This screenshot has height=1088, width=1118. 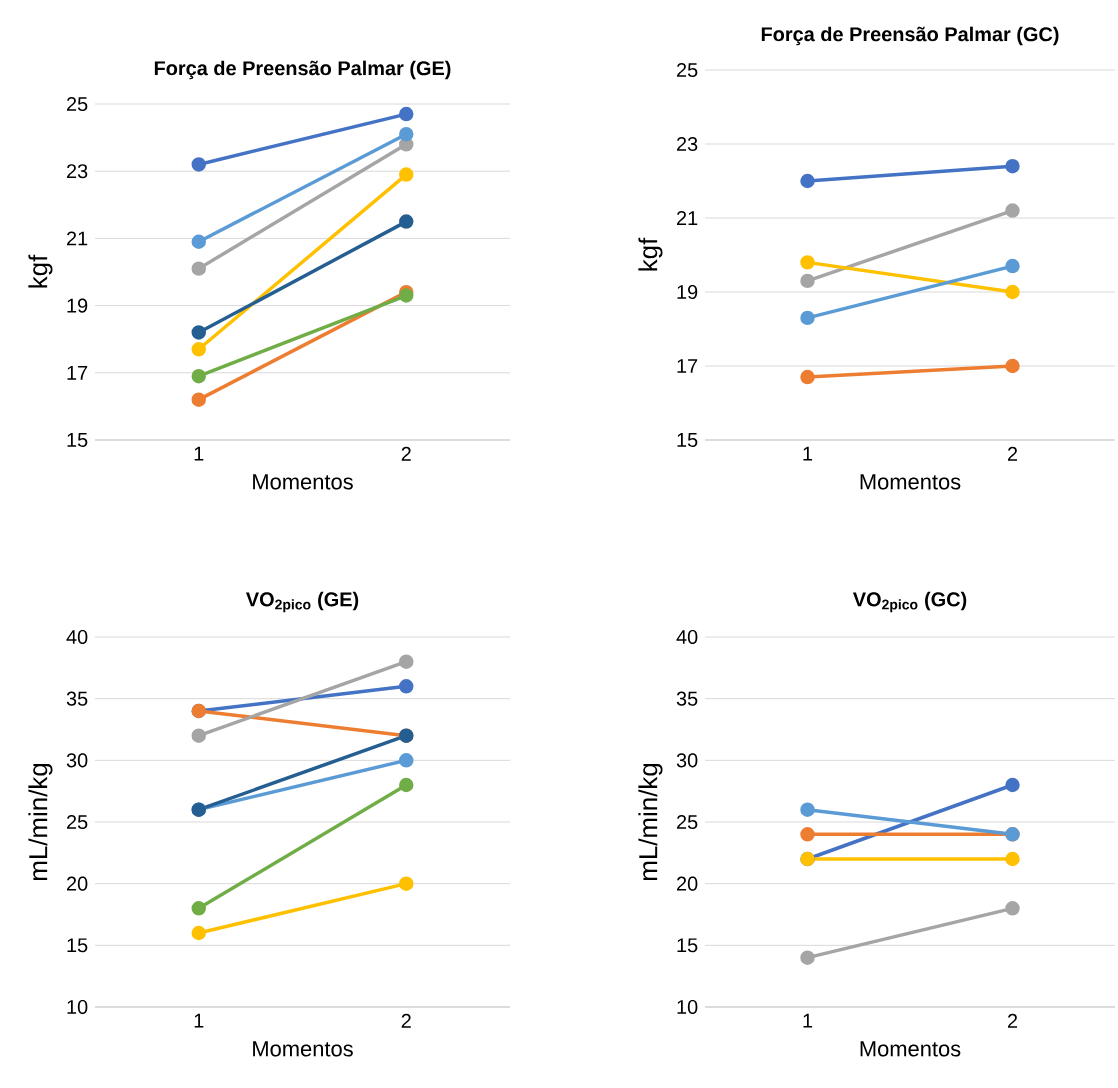 I want to click on chart-title: VO$_{2pico}$ (GC), so click(x=909, y=602).